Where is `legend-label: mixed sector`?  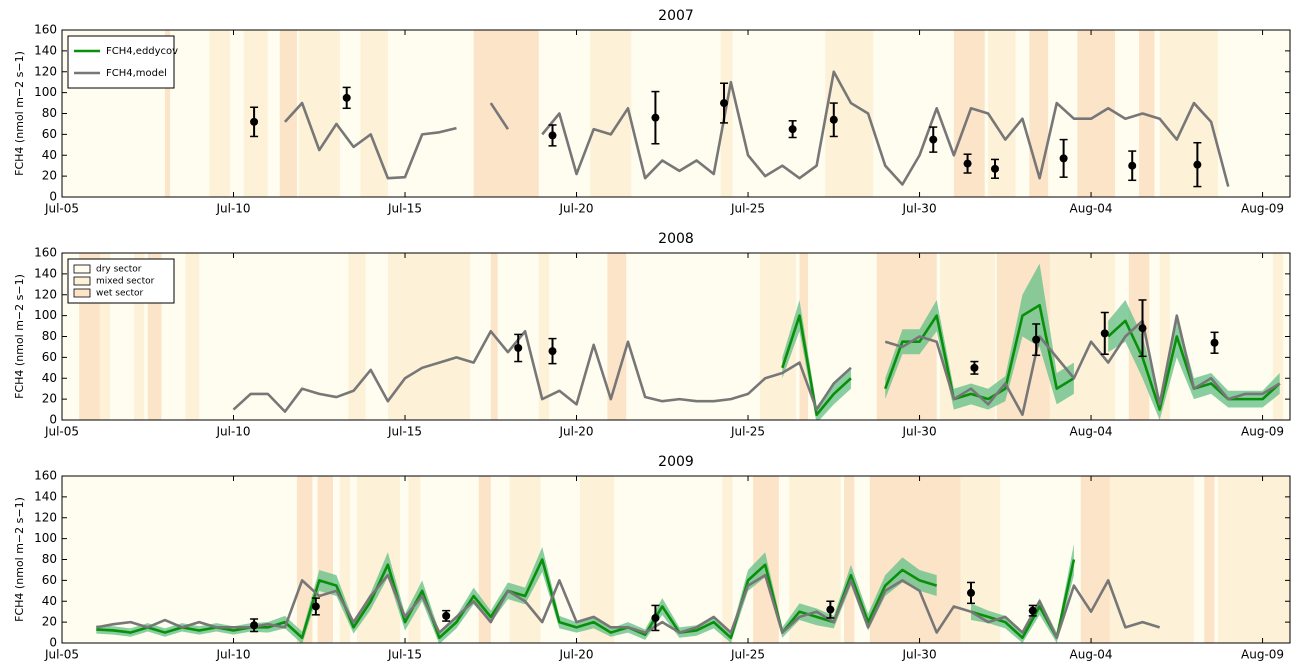 legend-label: mixed sector is located at coordinates (125, 282).